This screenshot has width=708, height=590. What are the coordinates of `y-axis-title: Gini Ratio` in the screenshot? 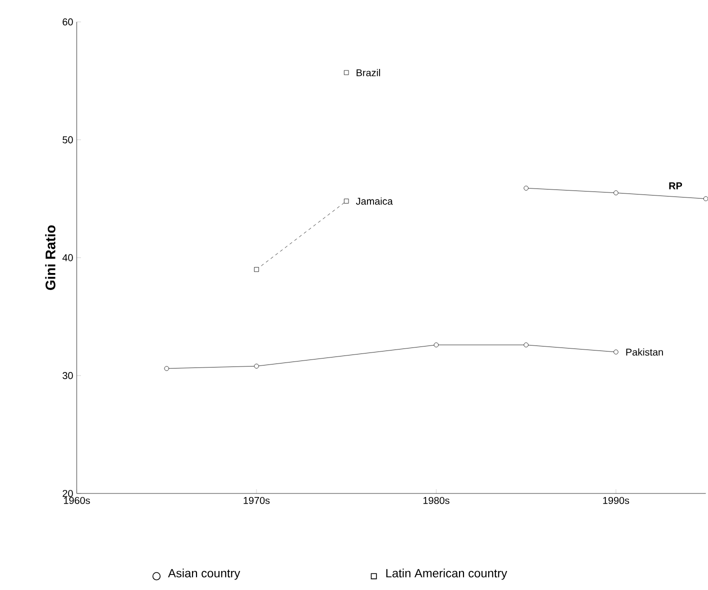 It's located at (50, 257).